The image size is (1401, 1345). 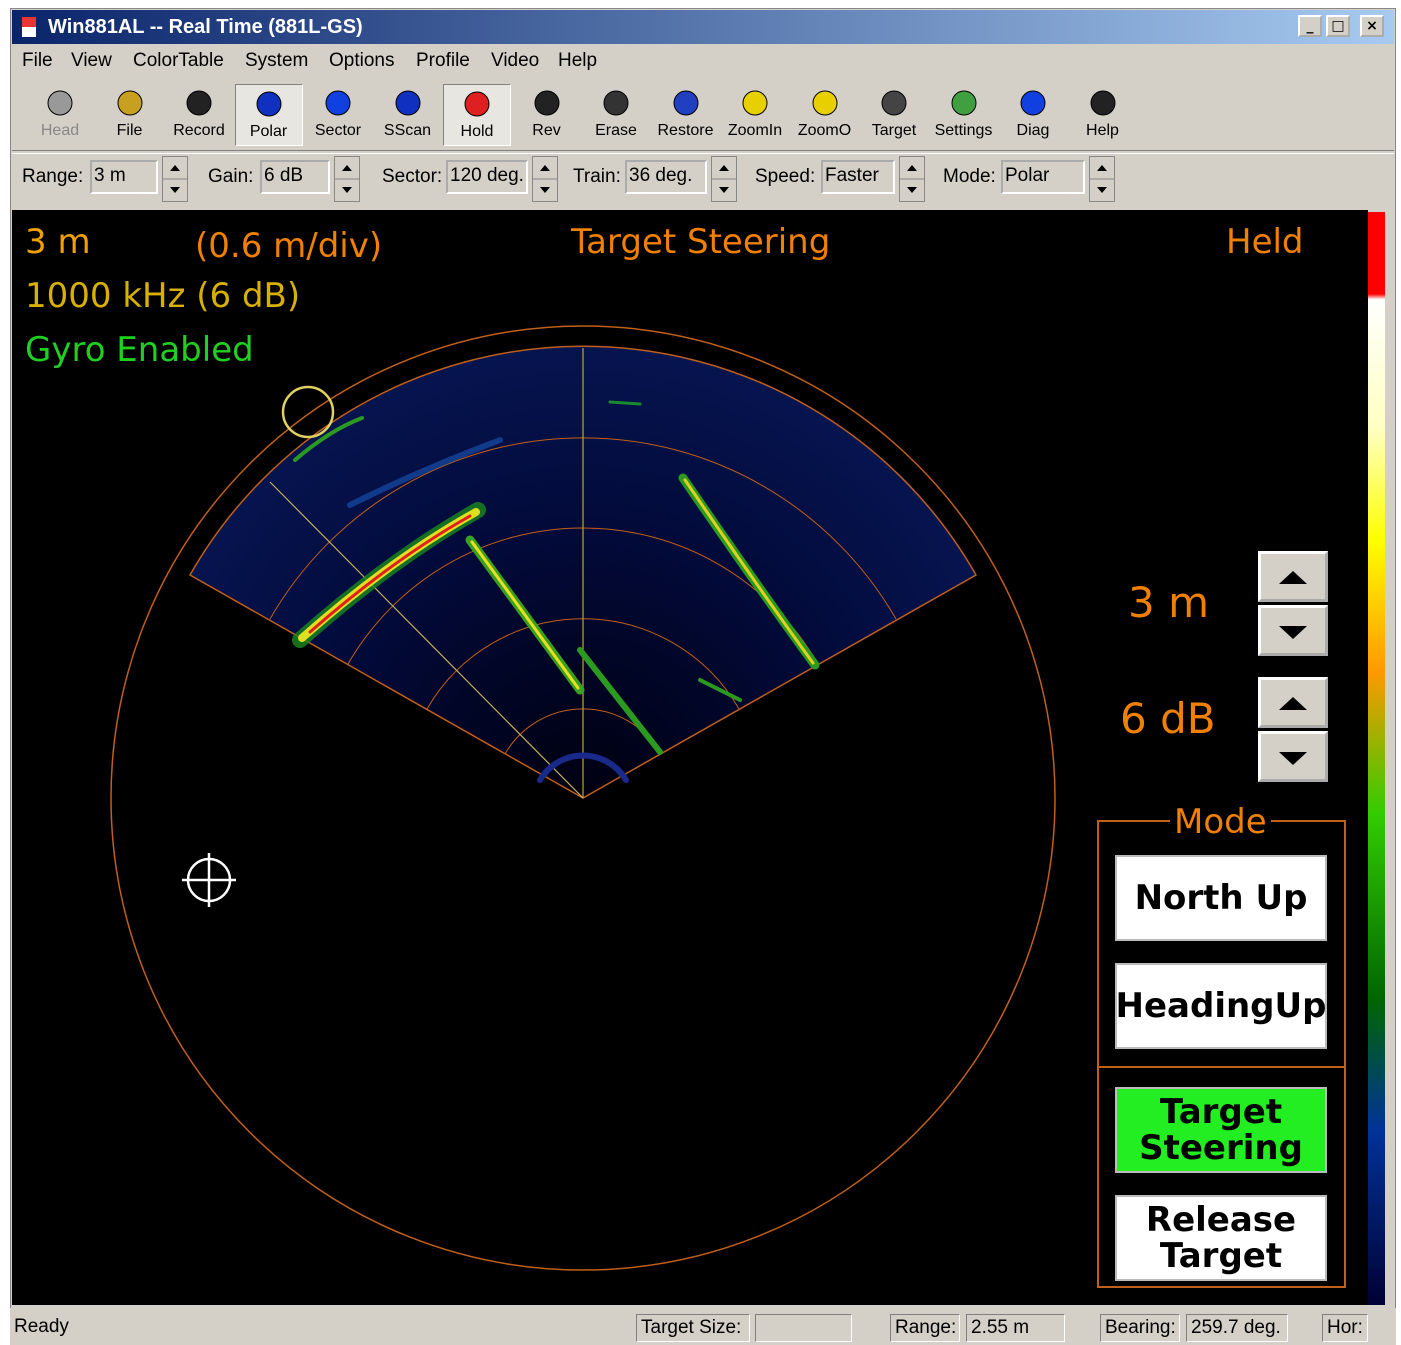 I want to click on toolbar-button: File, so click(x=130, y=115).